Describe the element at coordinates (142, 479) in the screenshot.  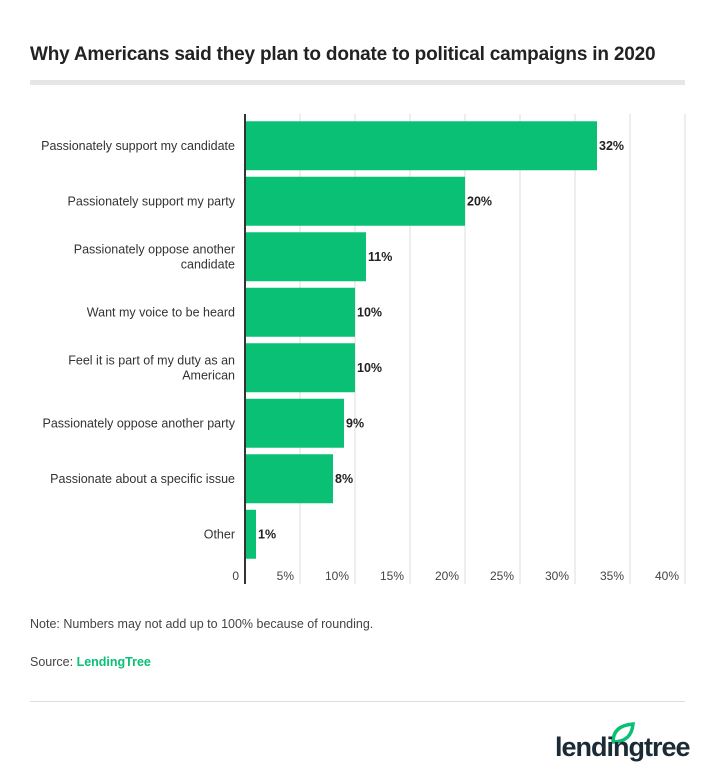
I see `category-label: Passionate about a specific issue` at that location.